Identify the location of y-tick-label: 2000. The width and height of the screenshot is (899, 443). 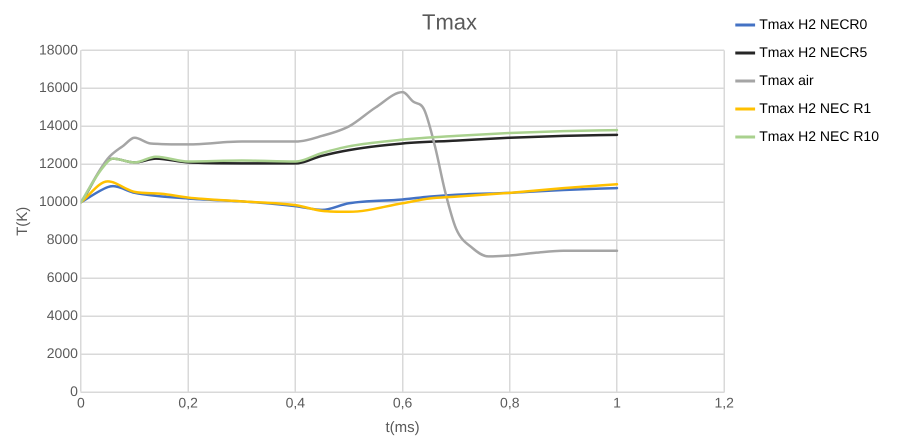
(62, 353).